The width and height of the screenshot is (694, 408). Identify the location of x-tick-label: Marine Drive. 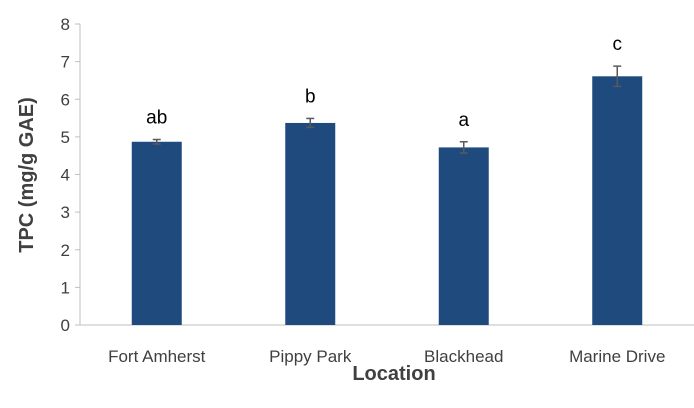
(617, 356).